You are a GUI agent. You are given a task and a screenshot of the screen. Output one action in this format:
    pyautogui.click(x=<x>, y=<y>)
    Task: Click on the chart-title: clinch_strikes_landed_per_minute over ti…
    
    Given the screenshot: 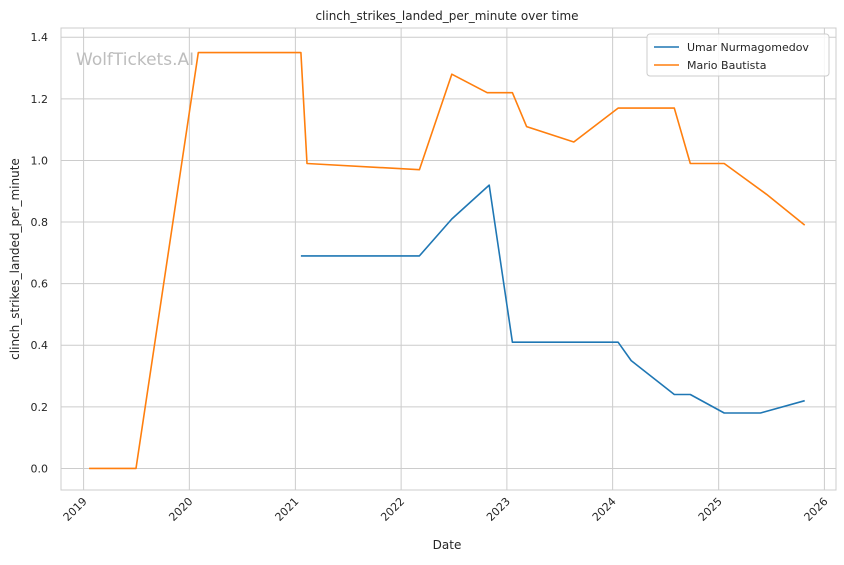 What is the action you would take?
    pyautogui.click(x=446, y=16)
    